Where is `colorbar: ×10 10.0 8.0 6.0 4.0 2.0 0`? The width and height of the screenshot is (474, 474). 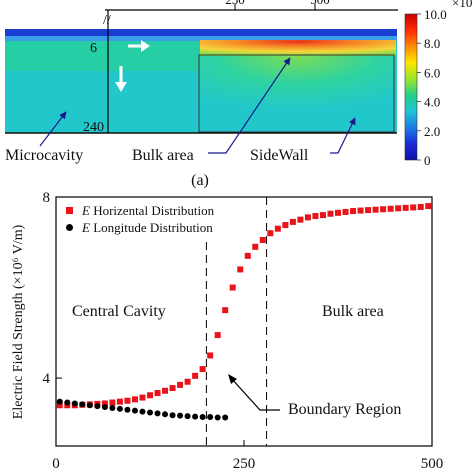 colorbar: ×10 10.0 8.0 6.0 4.0 2.0 0 is located at coordinates (438, 84).